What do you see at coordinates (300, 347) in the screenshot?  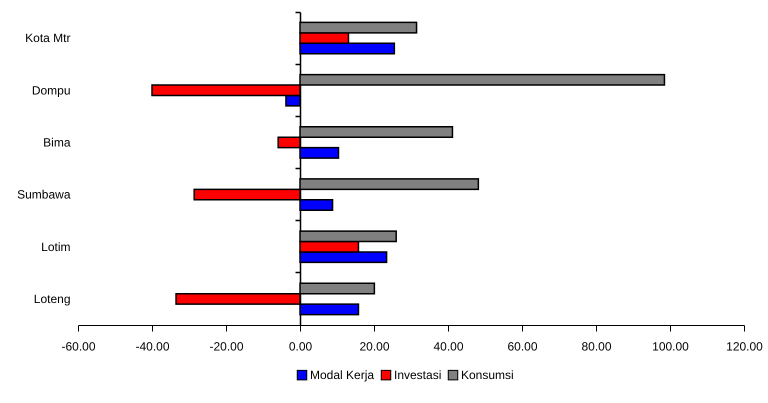 I see `x-tick-label: 0.00` at bounding box center [300, 347].